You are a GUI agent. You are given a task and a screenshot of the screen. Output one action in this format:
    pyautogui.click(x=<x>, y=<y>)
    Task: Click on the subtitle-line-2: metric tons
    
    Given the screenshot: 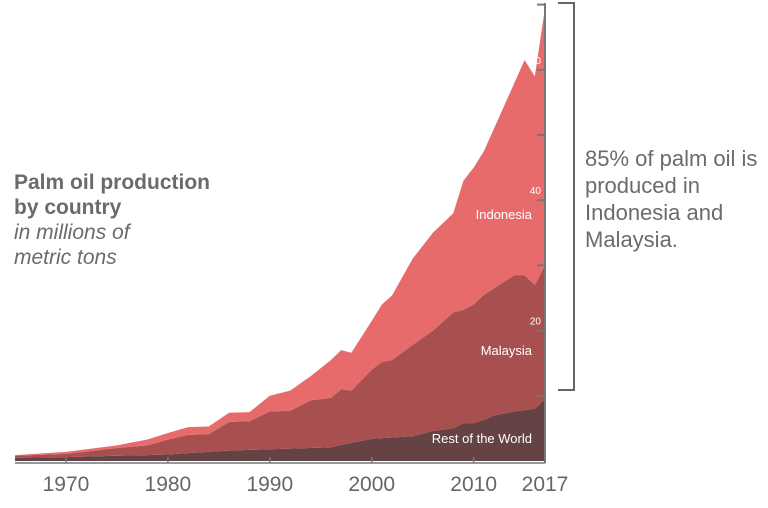 What is the action you would take?
    pyautogui.click(x=65, y=257)
    